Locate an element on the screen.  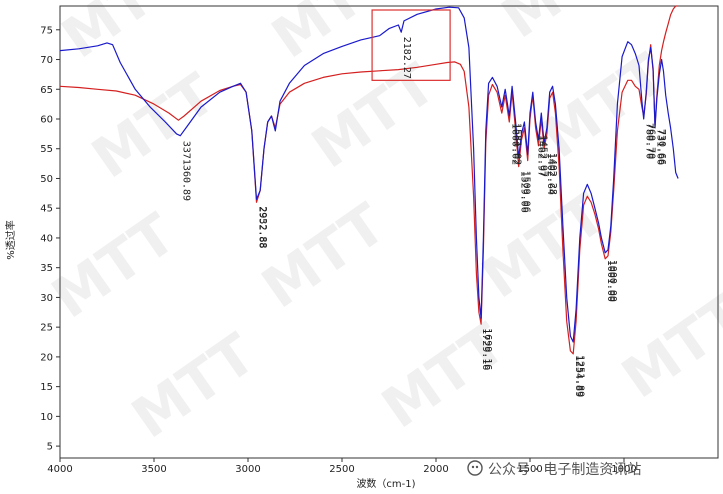
peak-label: 2932.88 is located at coordinates (262, 227).